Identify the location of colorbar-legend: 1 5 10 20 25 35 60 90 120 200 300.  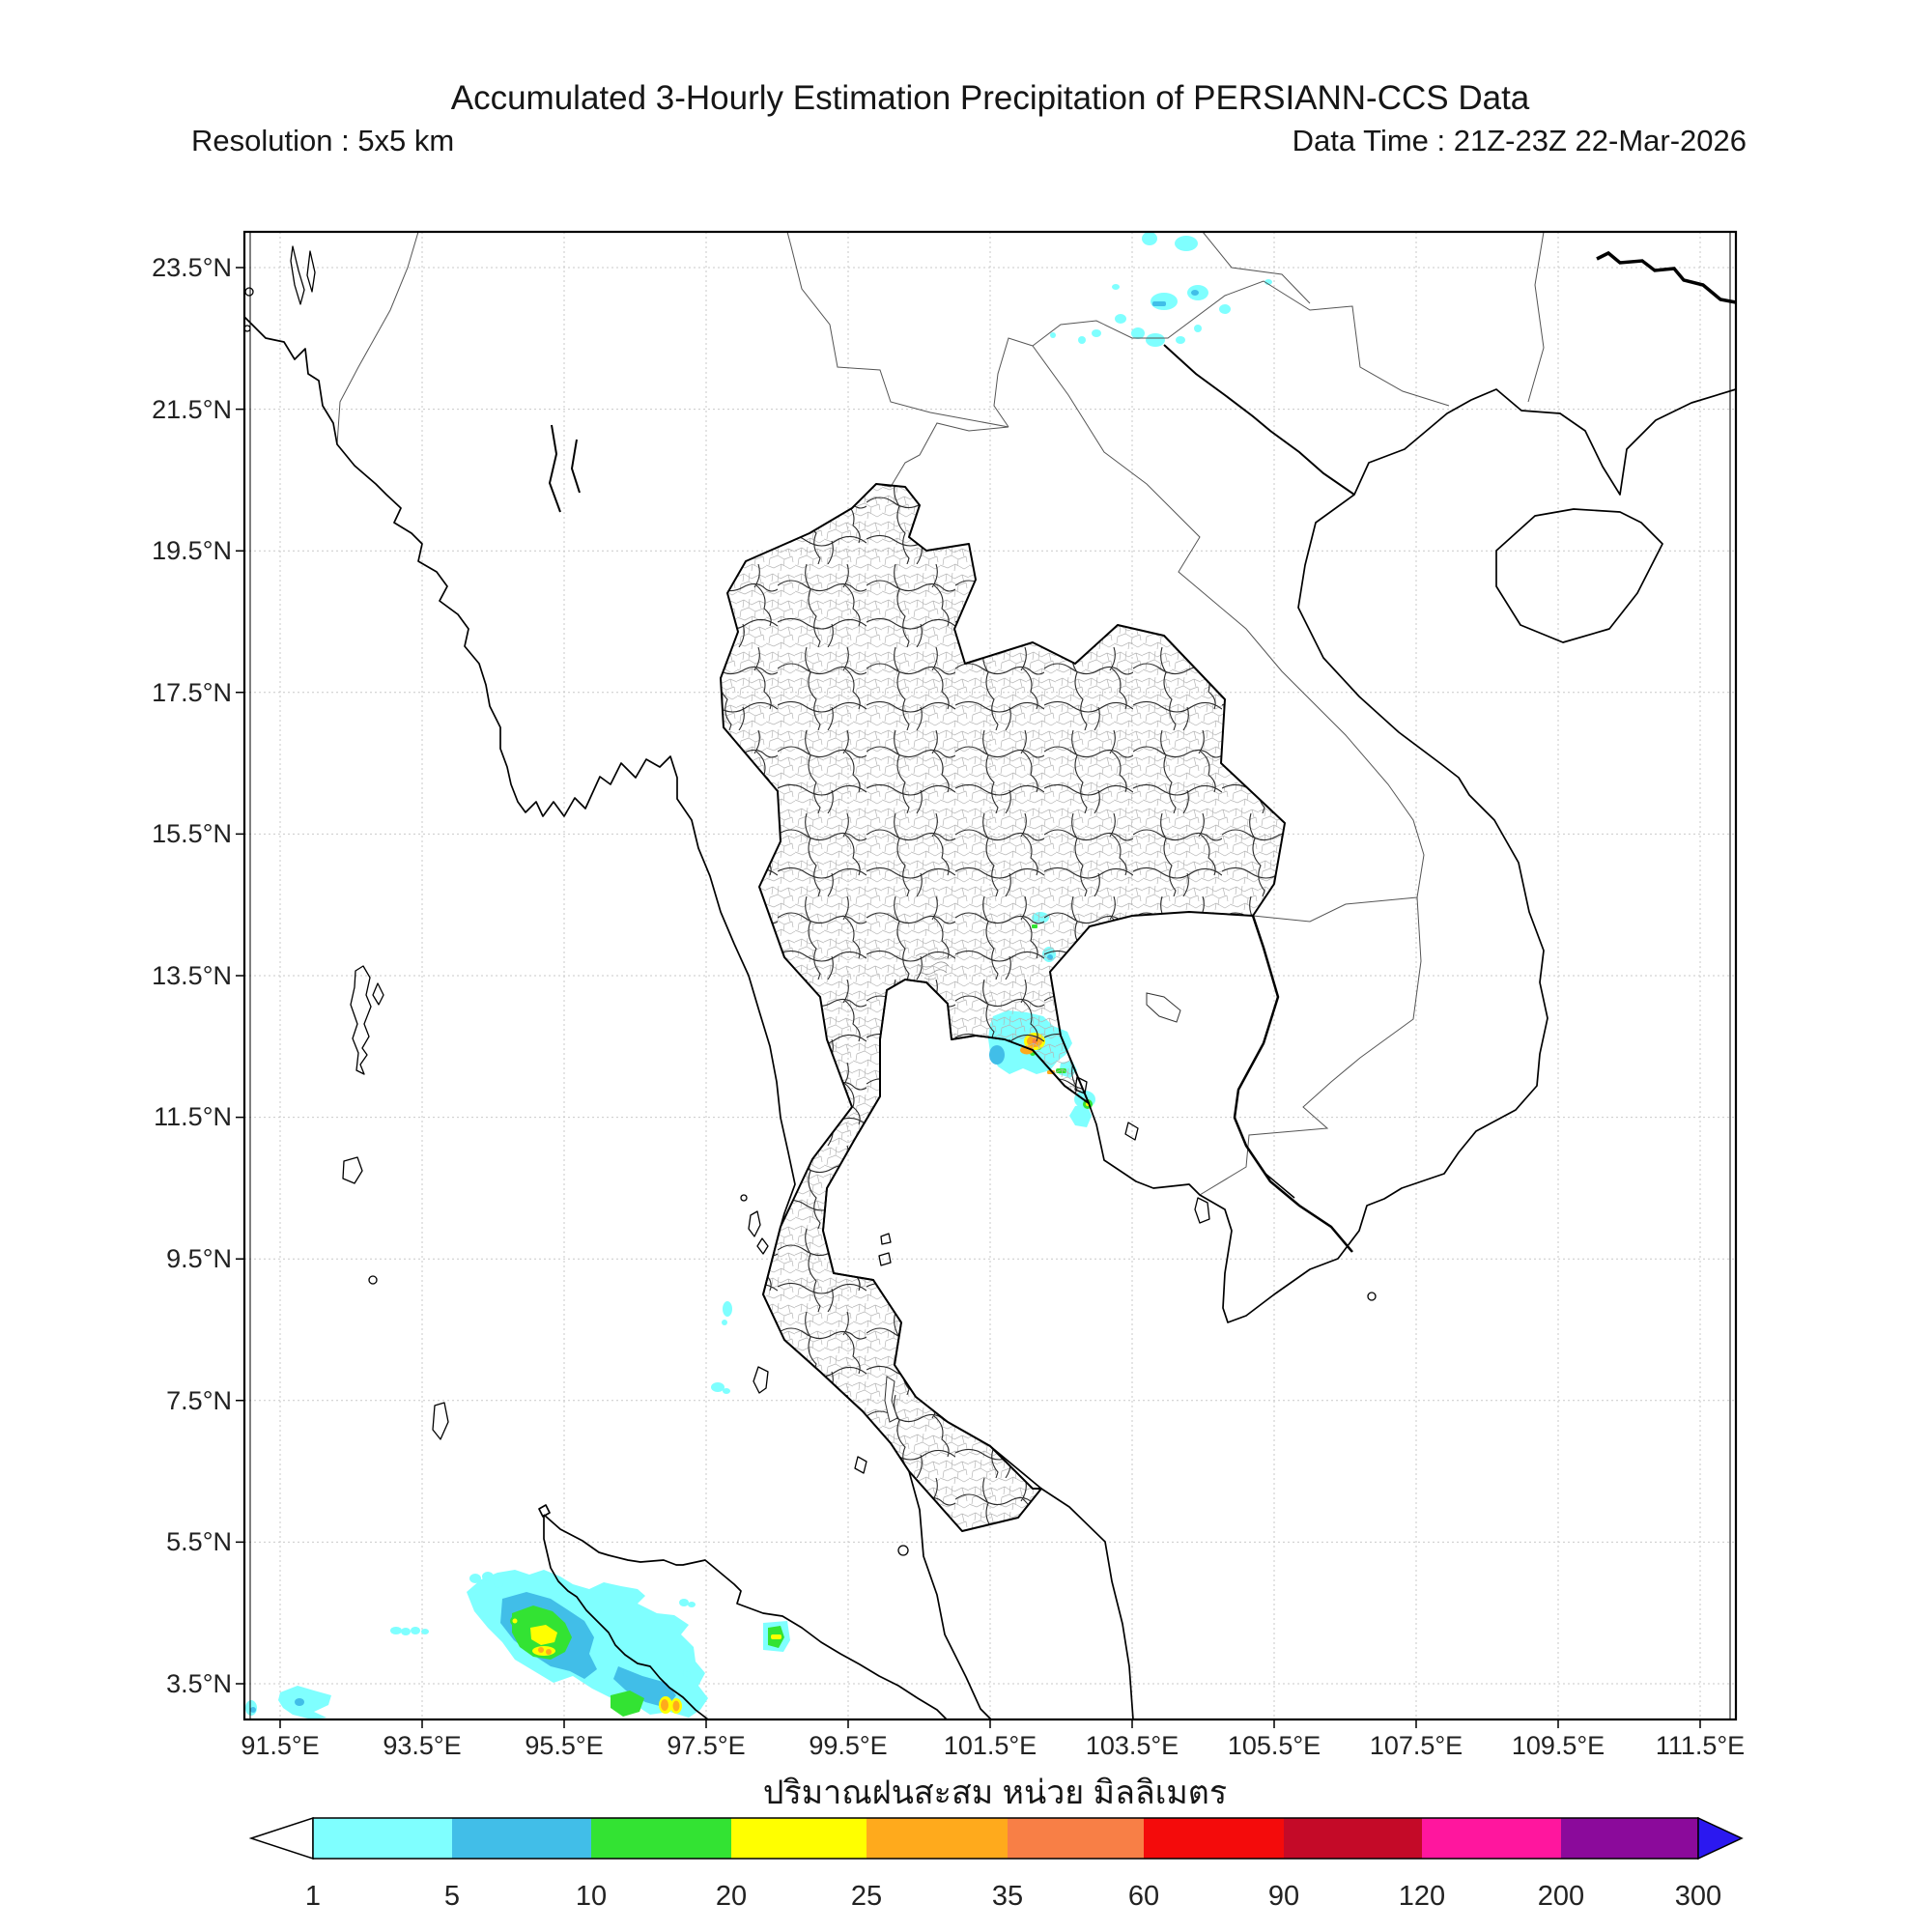
(985, 1868).